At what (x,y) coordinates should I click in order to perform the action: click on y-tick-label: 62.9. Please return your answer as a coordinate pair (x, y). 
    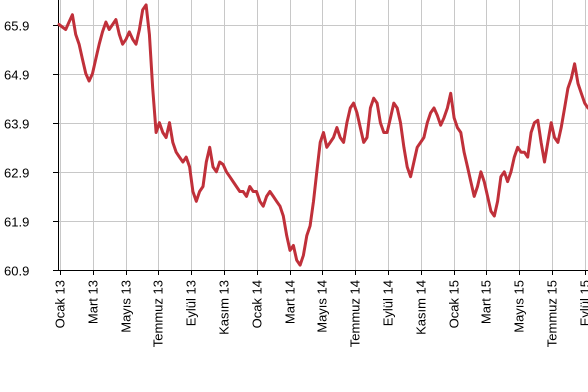
    Looking at the image, I should click on (16, 173).